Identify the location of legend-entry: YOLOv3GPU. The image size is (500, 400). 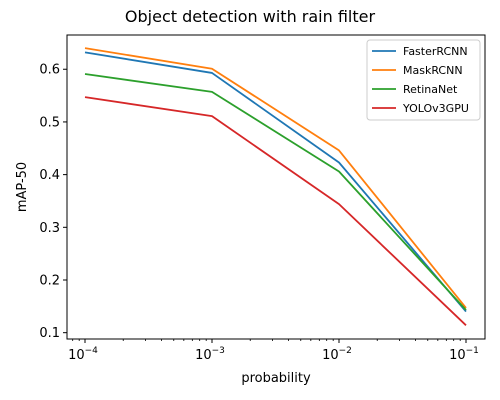
(435, 108).